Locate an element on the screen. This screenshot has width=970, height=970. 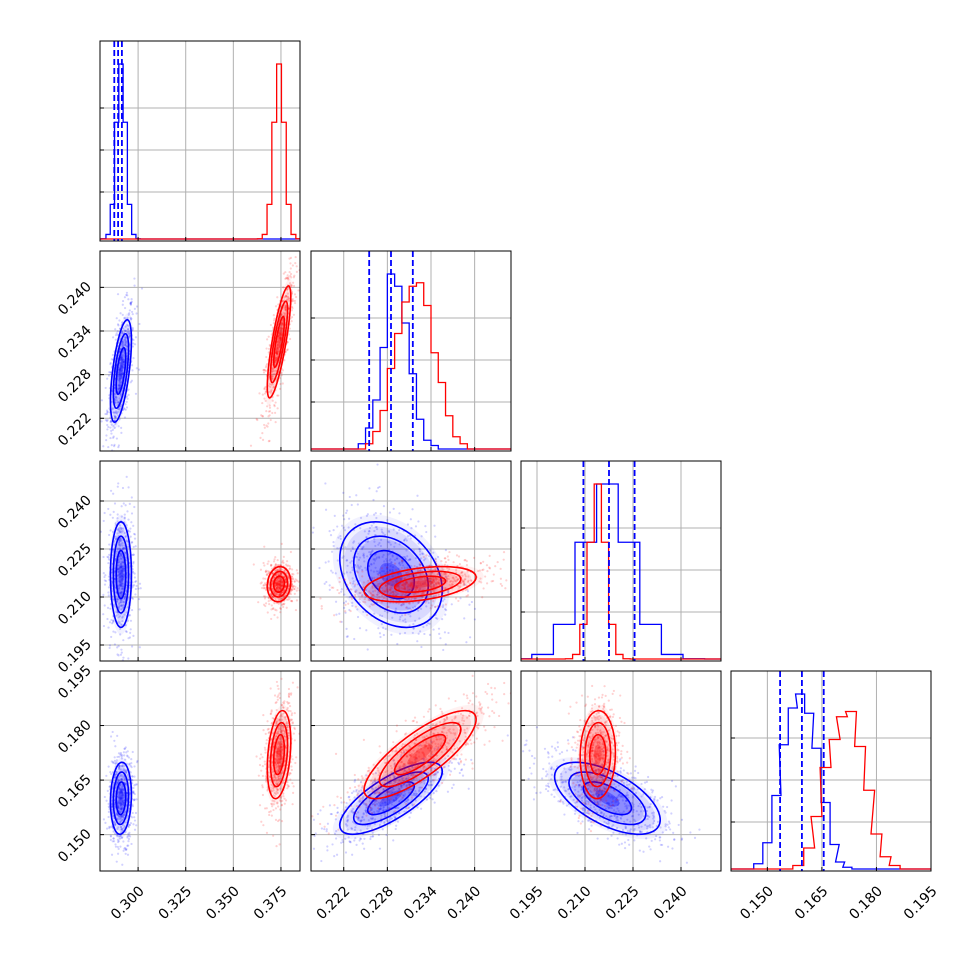
density-fill is located at coordinates (121, 574).